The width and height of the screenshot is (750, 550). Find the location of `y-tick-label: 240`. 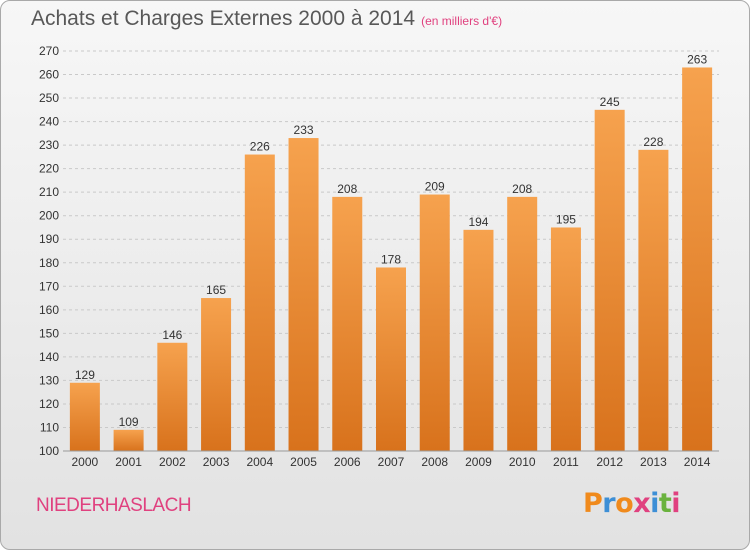

y-tick-label: 240 is located at coordinates (49, 122).